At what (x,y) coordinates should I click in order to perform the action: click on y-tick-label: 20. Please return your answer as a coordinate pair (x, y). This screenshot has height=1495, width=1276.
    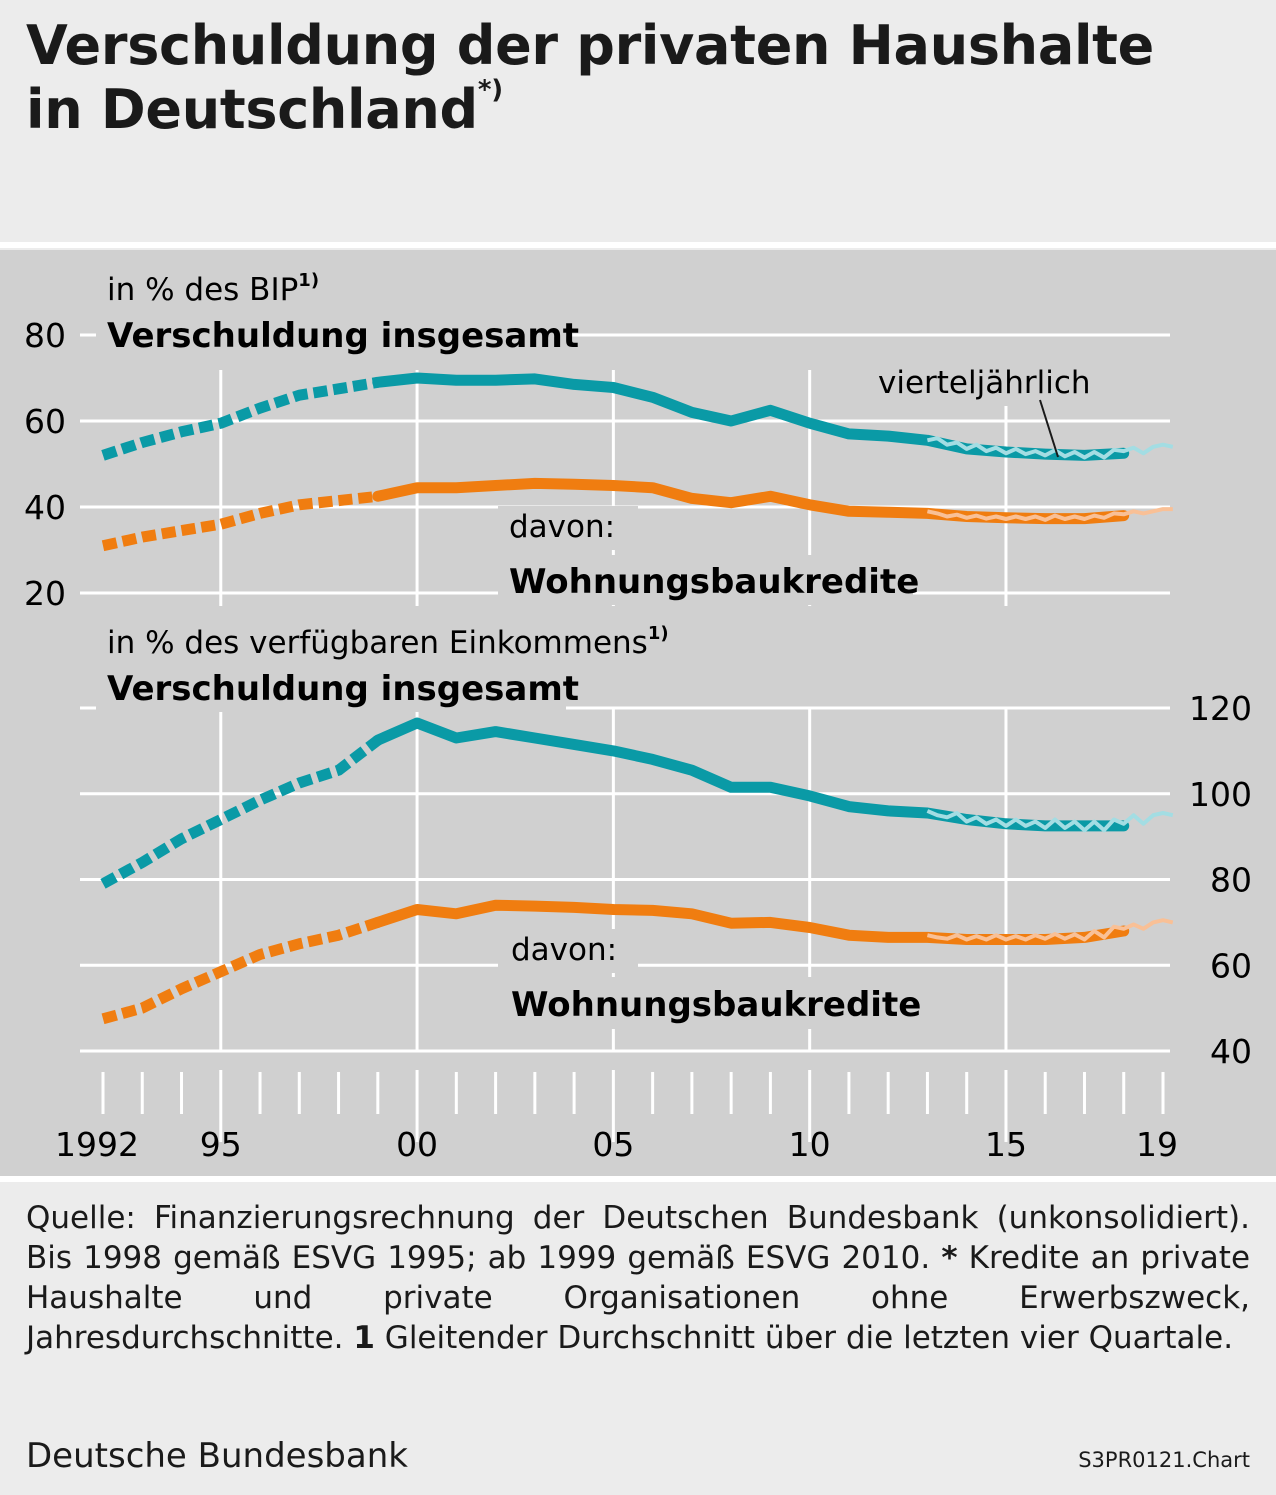
    Looking at the image, I should click on (45, 593).